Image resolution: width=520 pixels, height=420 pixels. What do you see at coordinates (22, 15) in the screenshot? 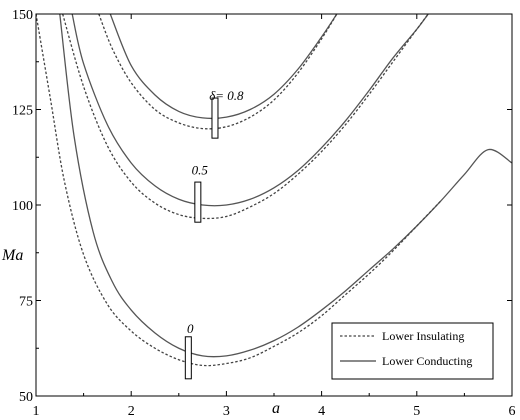
I see `y-tick-label-4: 150` at bounding box center [22, 15].